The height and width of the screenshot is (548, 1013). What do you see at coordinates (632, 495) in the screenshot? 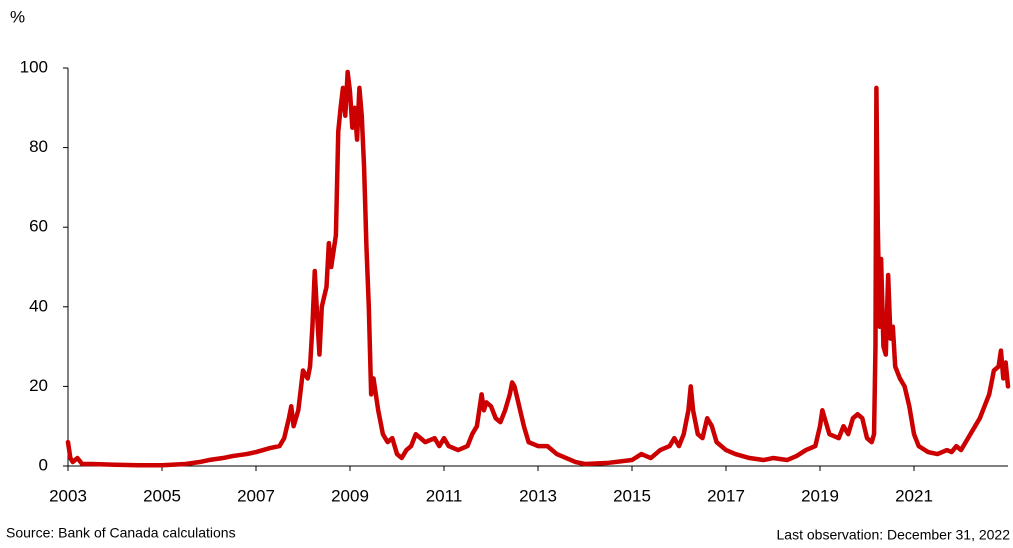
I see `x-tick-label: 2015` at bounding box center [632, 495].